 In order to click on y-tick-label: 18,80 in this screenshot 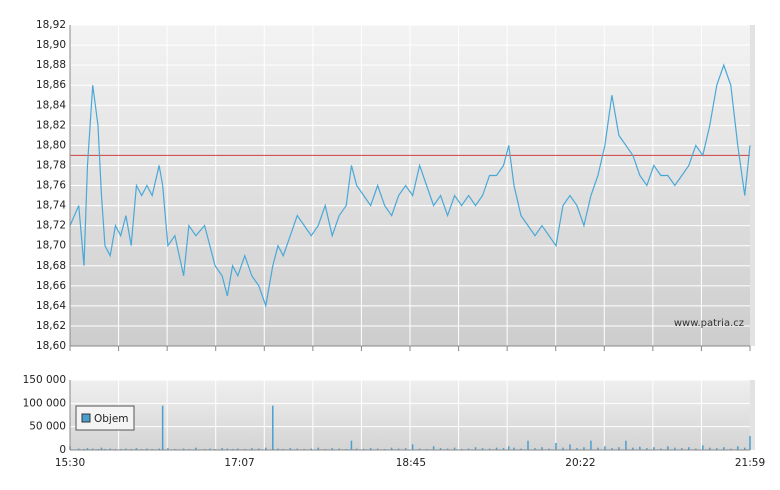, I will do `click(51, 145)`.